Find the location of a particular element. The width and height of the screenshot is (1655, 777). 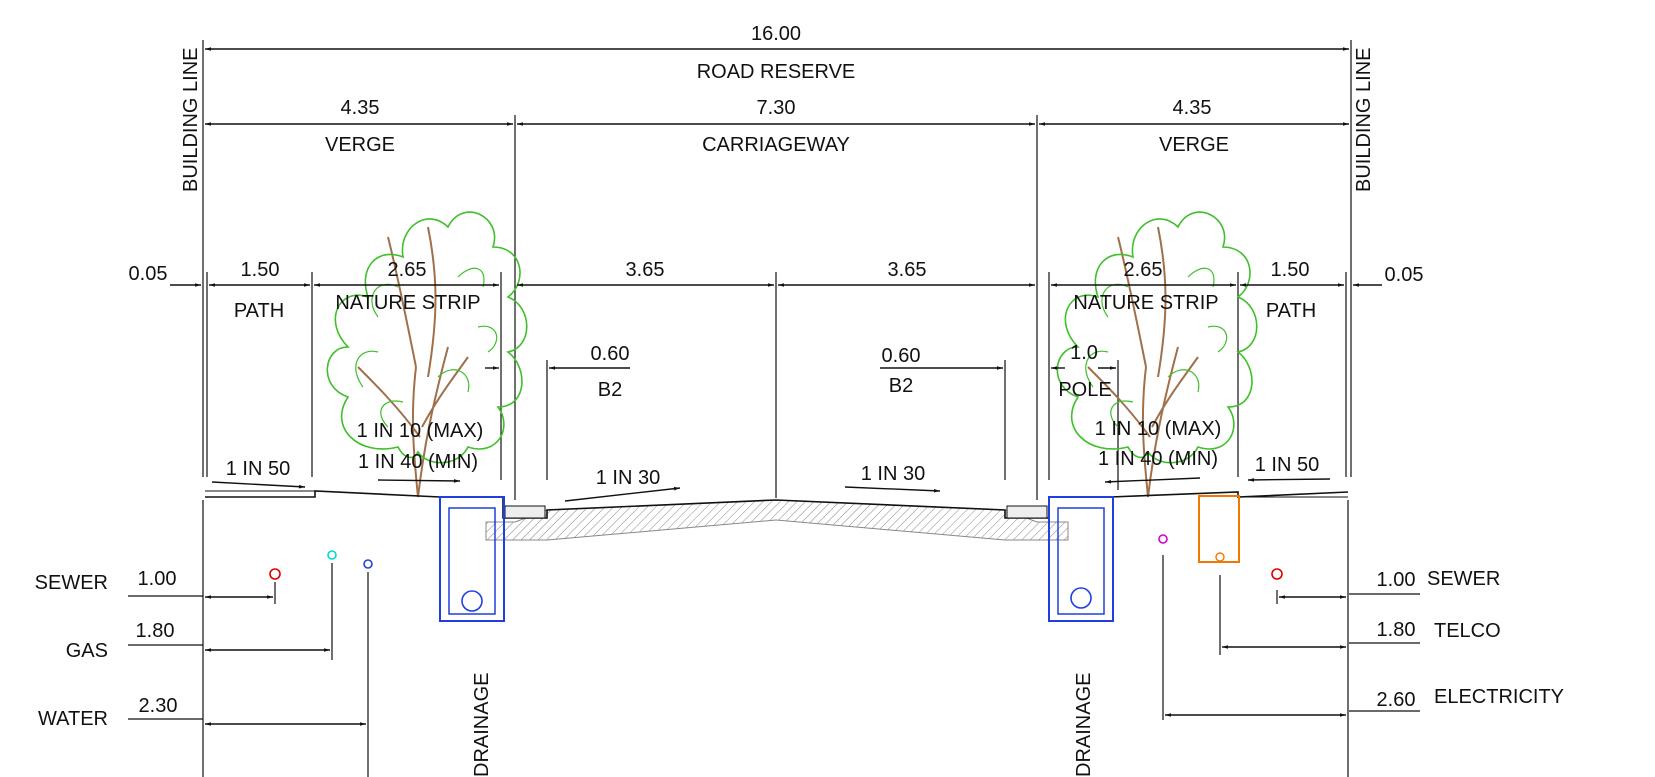

slope-verge-max-right: 1 IN 10 (MAX) is located at coordinates (1158, 429).